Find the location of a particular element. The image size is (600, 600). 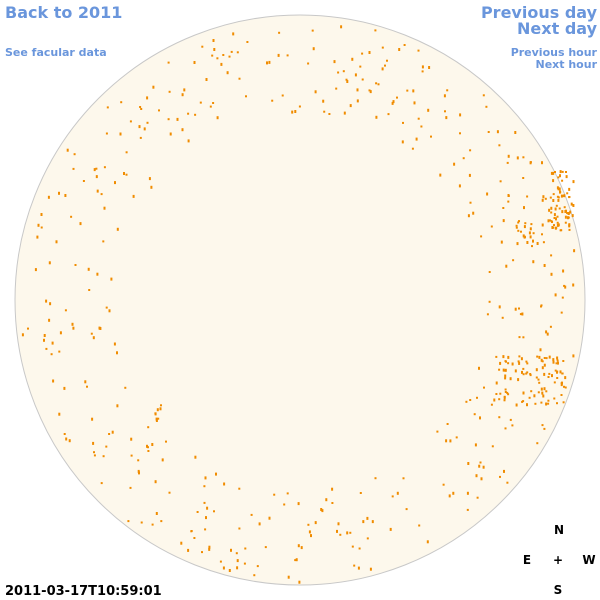

previous-day-link: Previous day is located at coordinates (539, 12).